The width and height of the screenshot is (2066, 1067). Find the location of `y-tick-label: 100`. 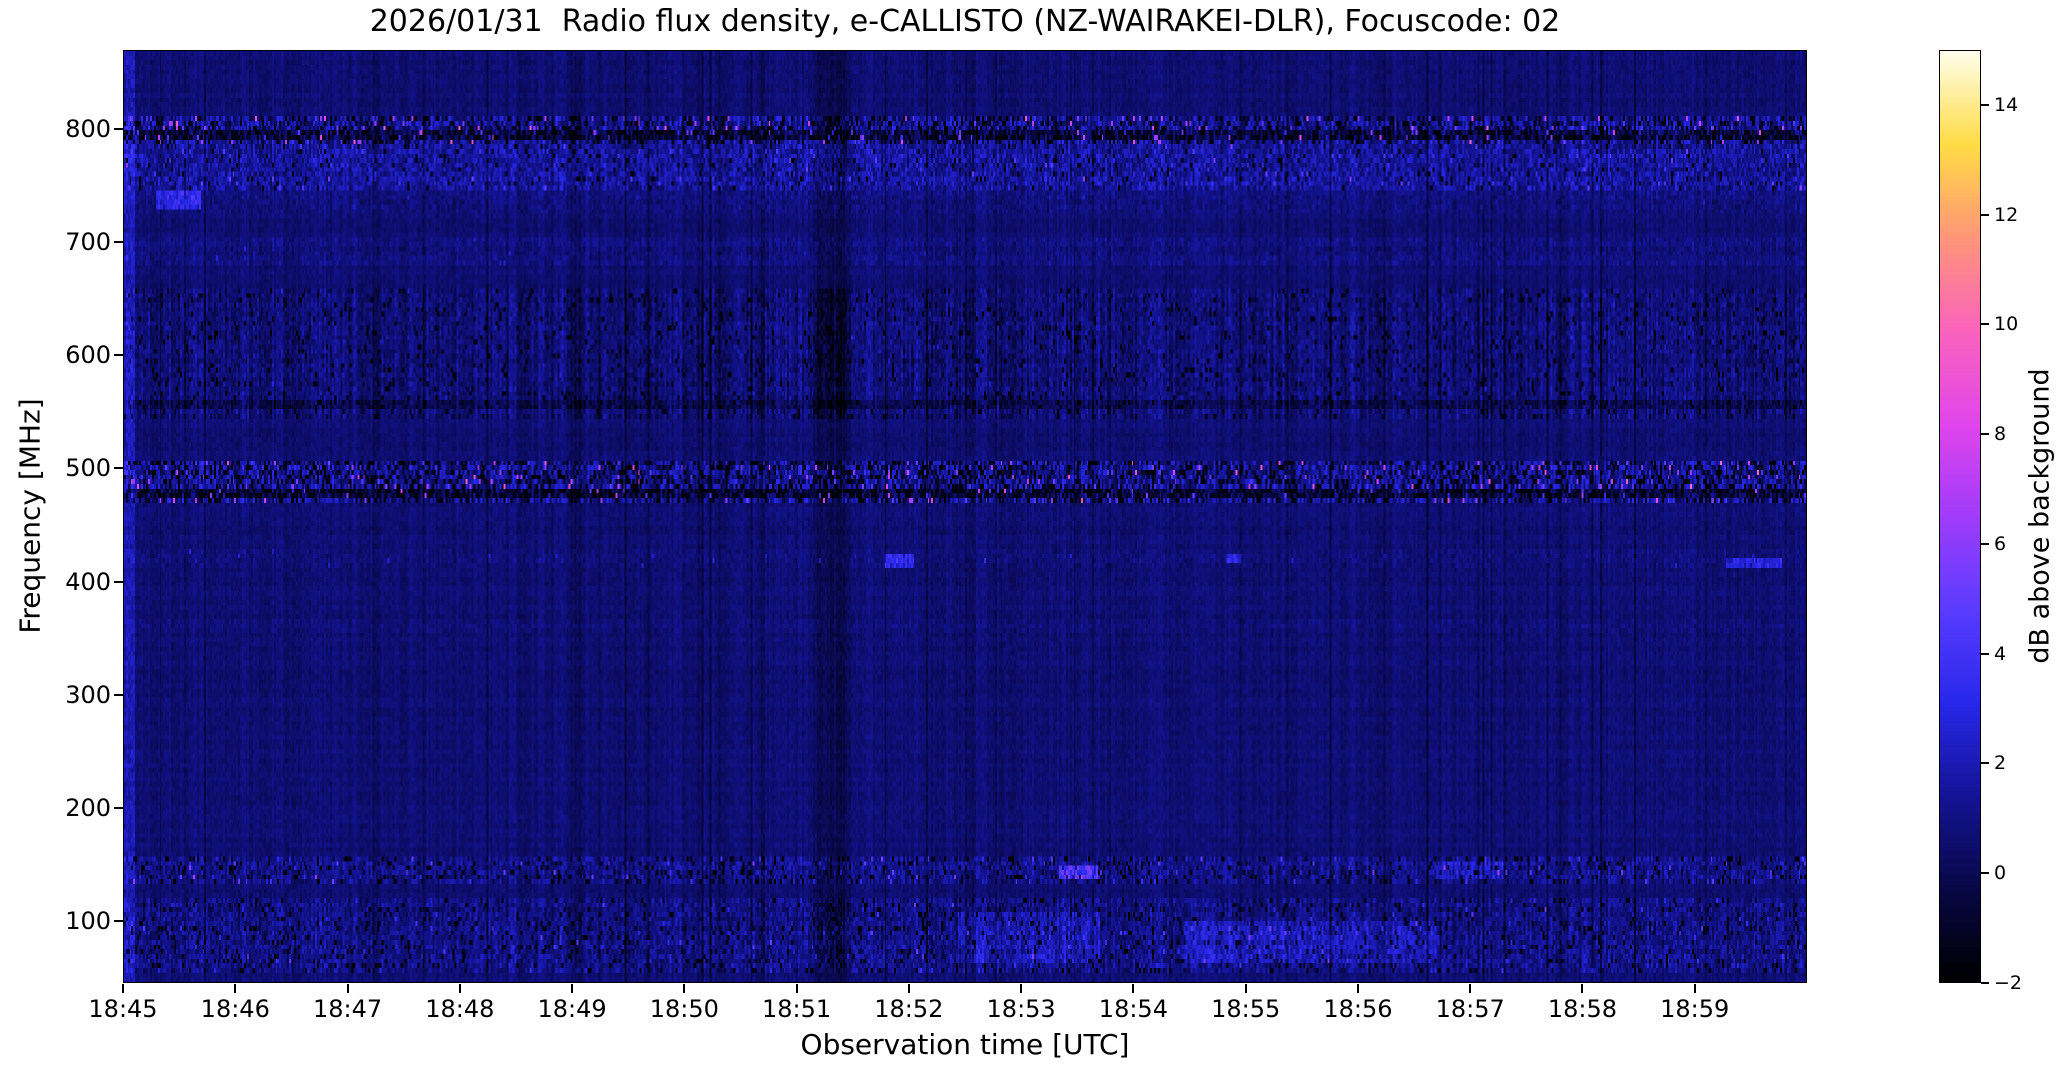

y-tick-label: 100 is located at coordinates (88, 920).